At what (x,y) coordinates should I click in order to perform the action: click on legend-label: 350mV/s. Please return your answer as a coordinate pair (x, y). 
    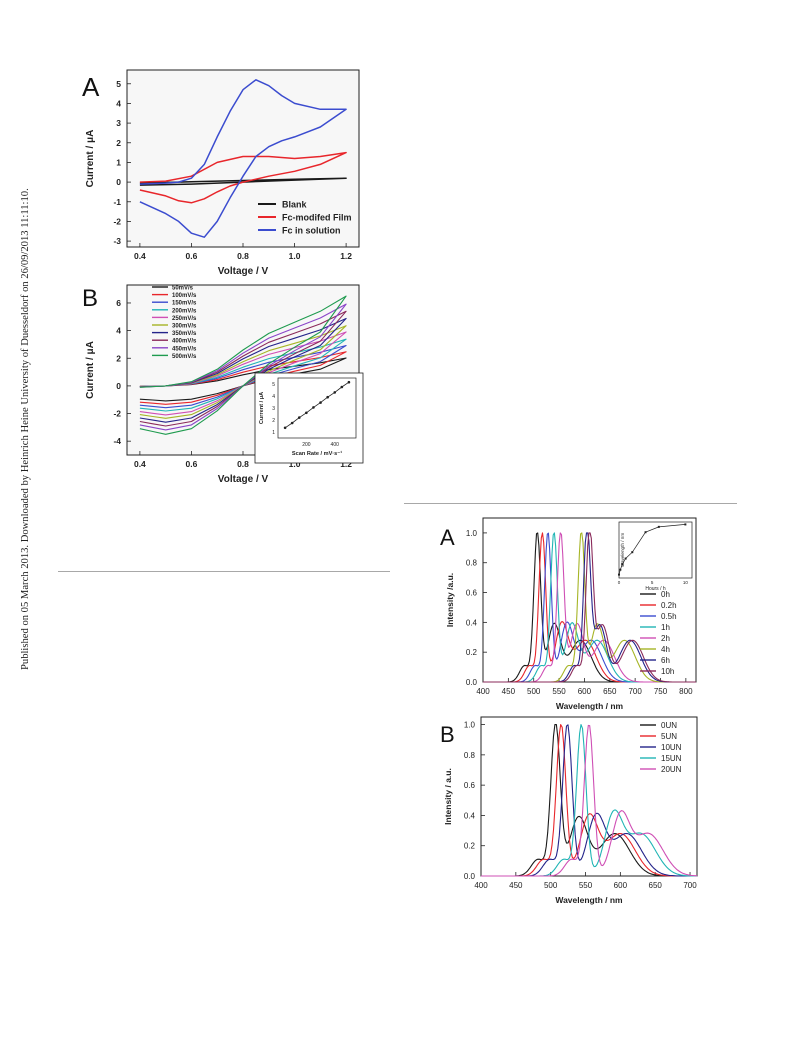
    Looking at the image, I should click on (184, 334).